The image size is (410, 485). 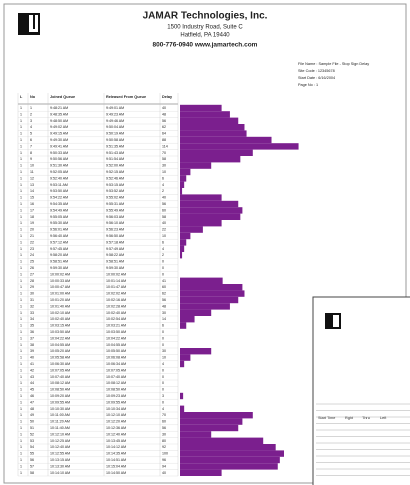 What do you see at coordinates (116, 326) in the screenshot?
I see `table-cell: 10:03:21 AM` at bounding box center [116, 326].